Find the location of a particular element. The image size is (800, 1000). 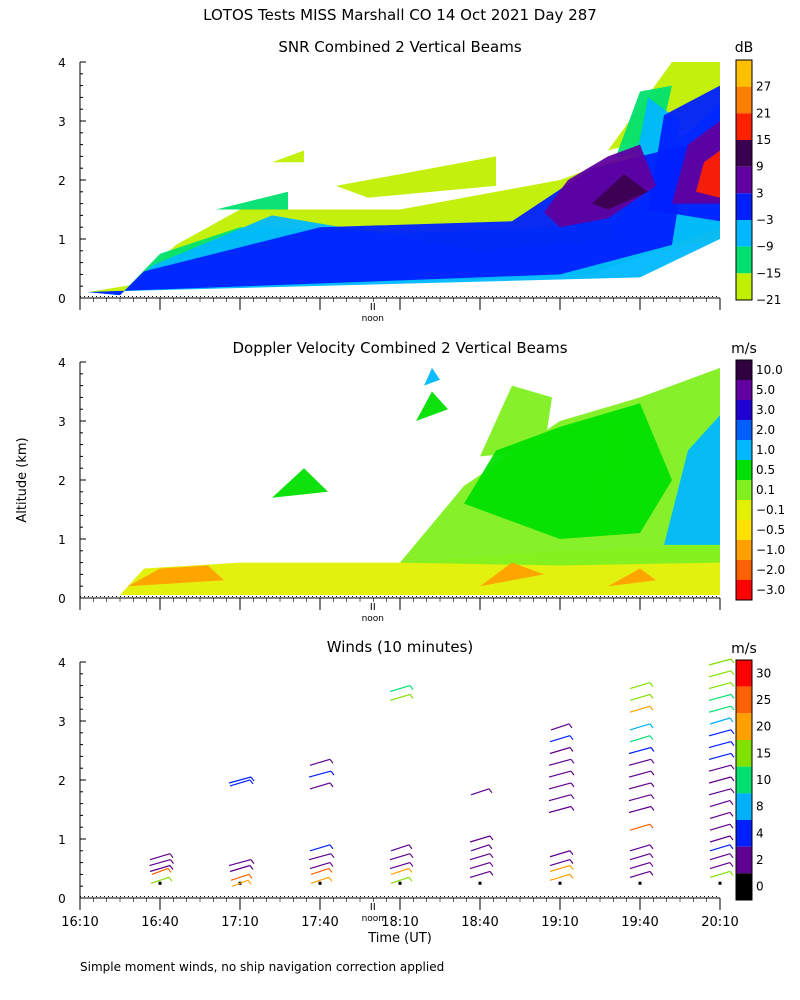

colorbar-label: 10 is located at coordinates (763, 780).